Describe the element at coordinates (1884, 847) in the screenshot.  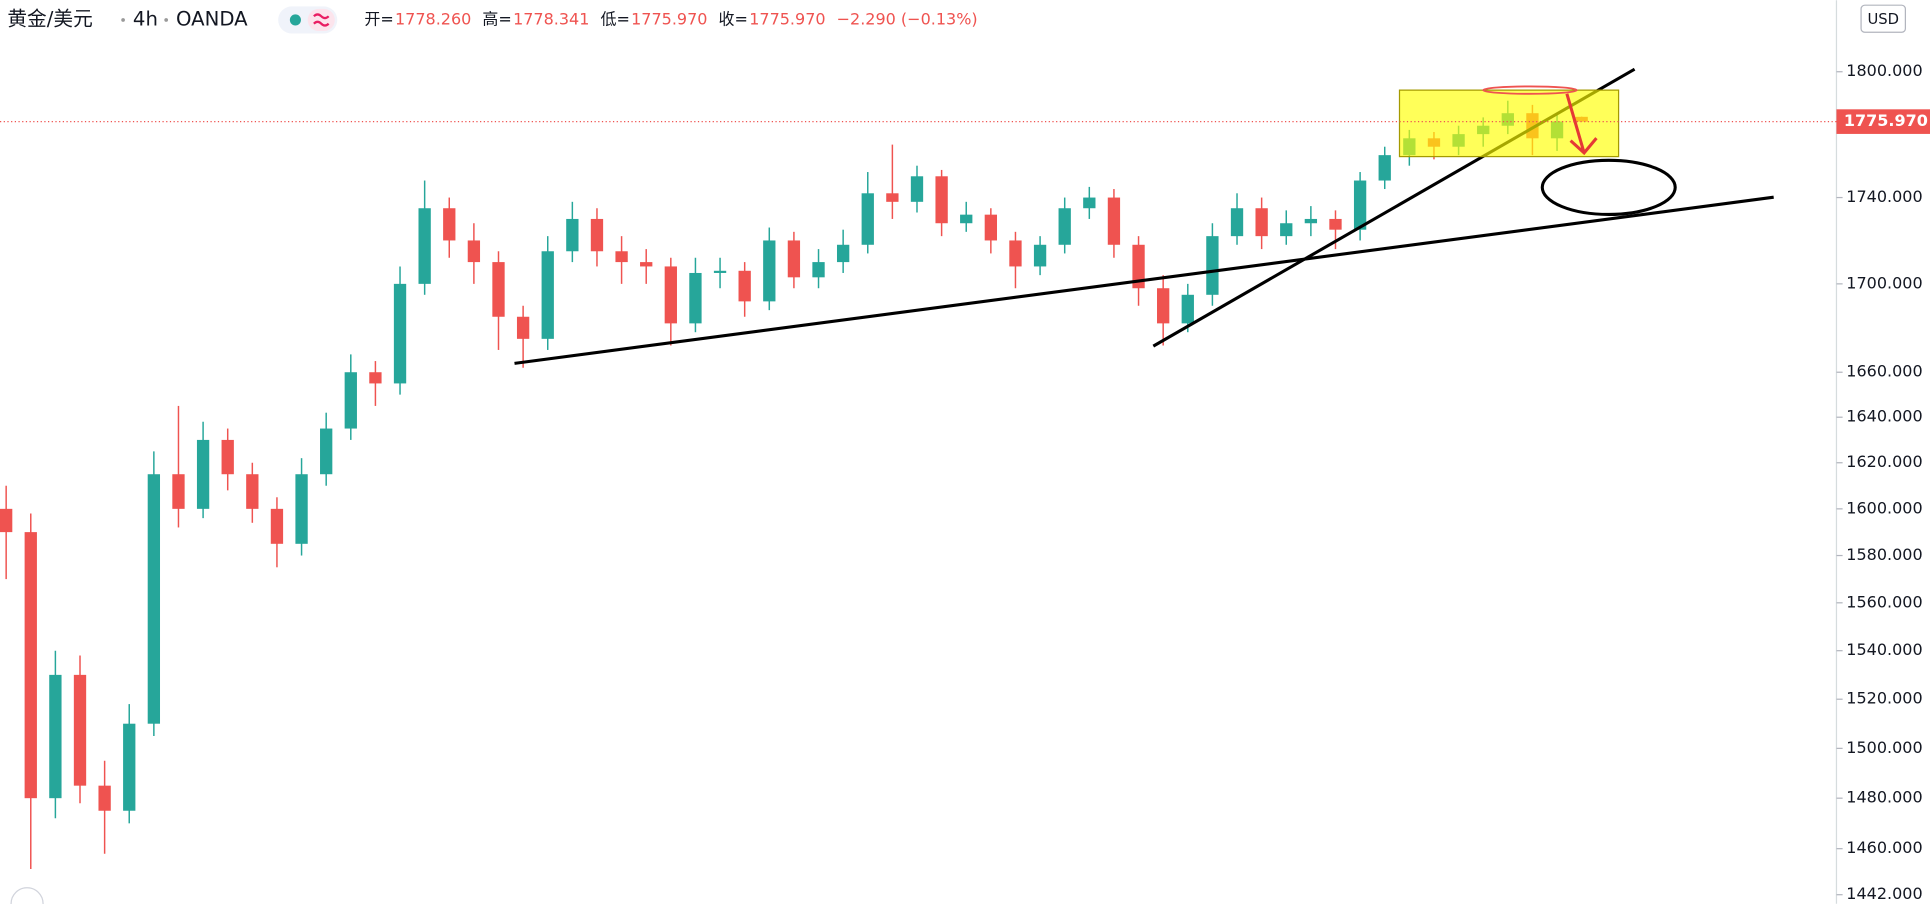
I see `y-tick-label: 1460.000` at that location.